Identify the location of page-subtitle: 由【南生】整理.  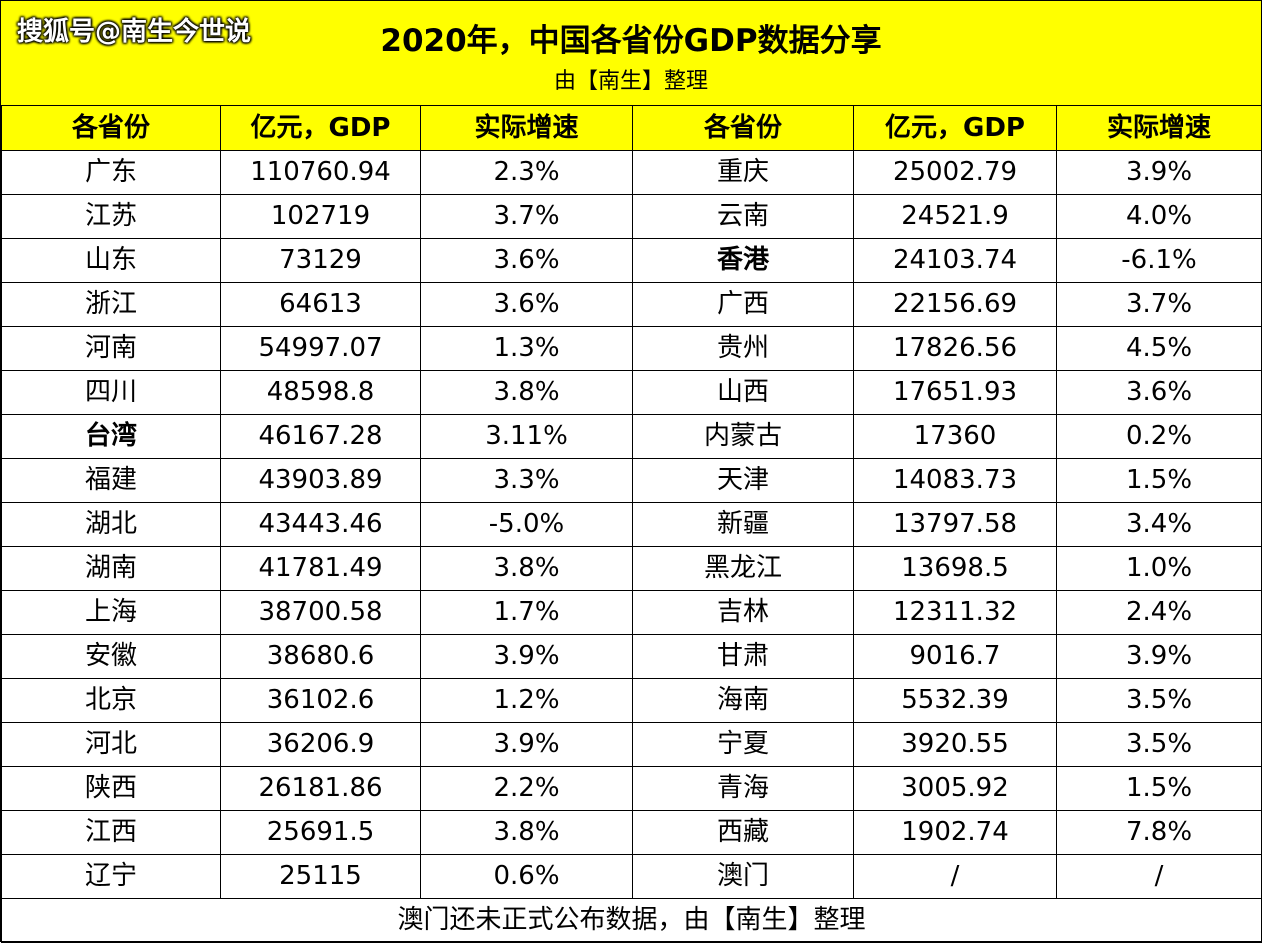
(630, 81).